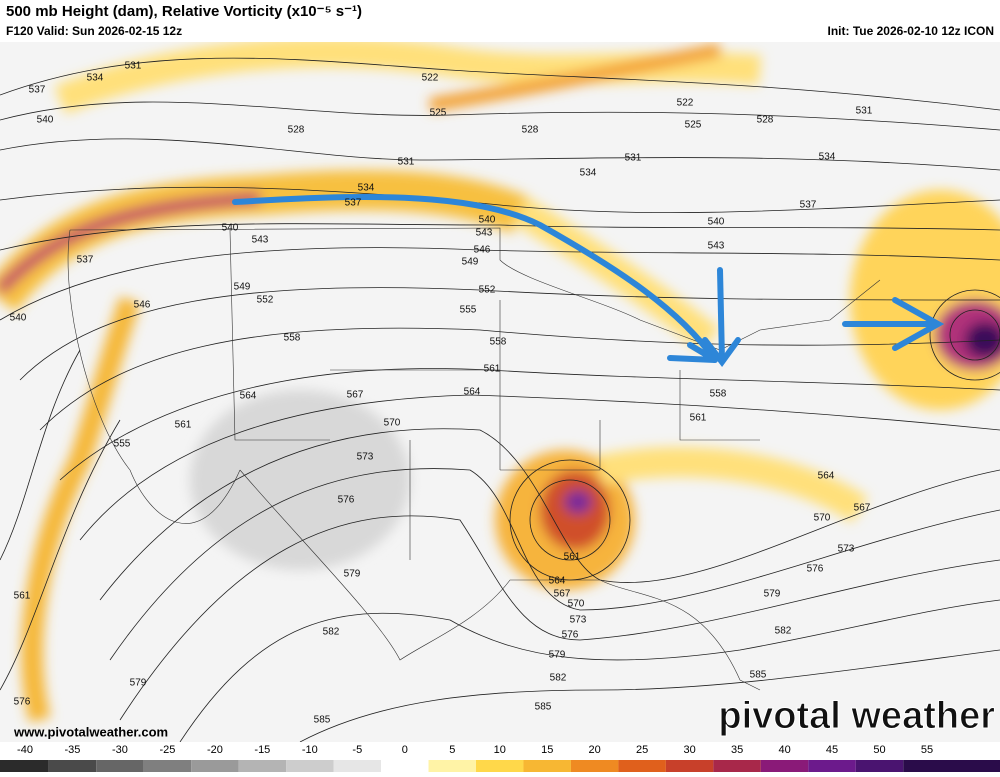 The height and width of the screenshot is (777, 1000). What do you see at coordinates (927, 750) in the screenshot?
I see `colorbar-tick-label: 55` at bounding box center [927, 750].